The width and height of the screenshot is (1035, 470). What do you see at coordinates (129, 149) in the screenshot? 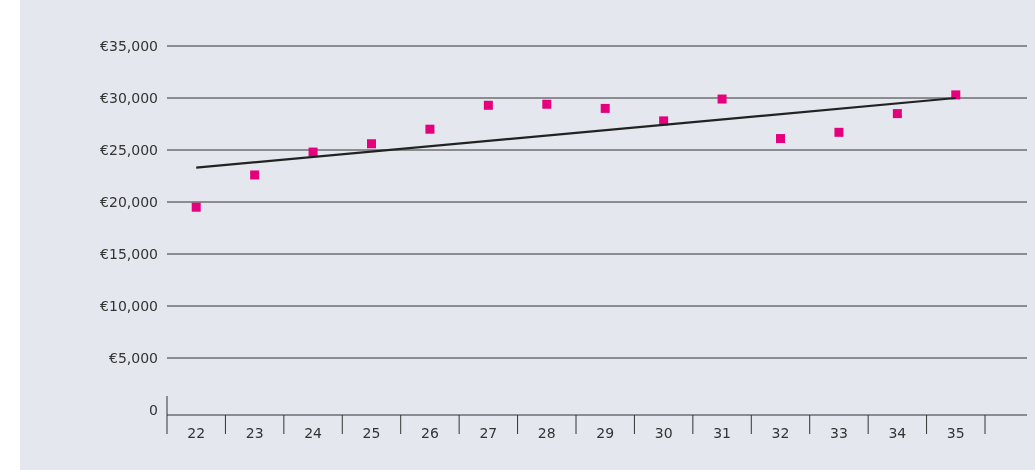
I see `y-tick-label: €25,000` at bounding box center [129, 149].